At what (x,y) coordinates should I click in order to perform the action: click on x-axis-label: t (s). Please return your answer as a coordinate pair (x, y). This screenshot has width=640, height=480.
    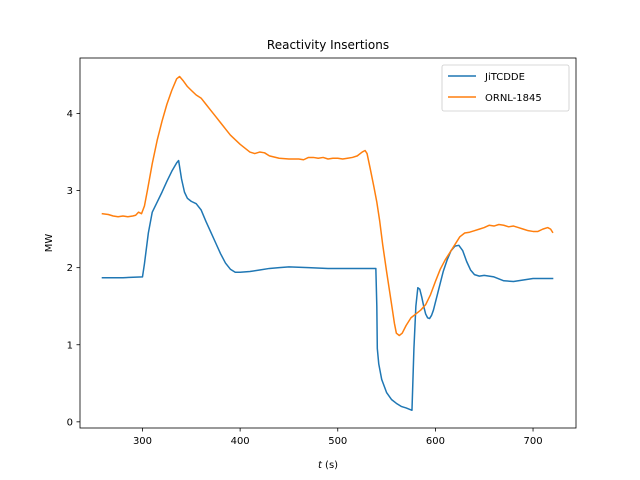
    Looking at the image, I should click on (328, 465).